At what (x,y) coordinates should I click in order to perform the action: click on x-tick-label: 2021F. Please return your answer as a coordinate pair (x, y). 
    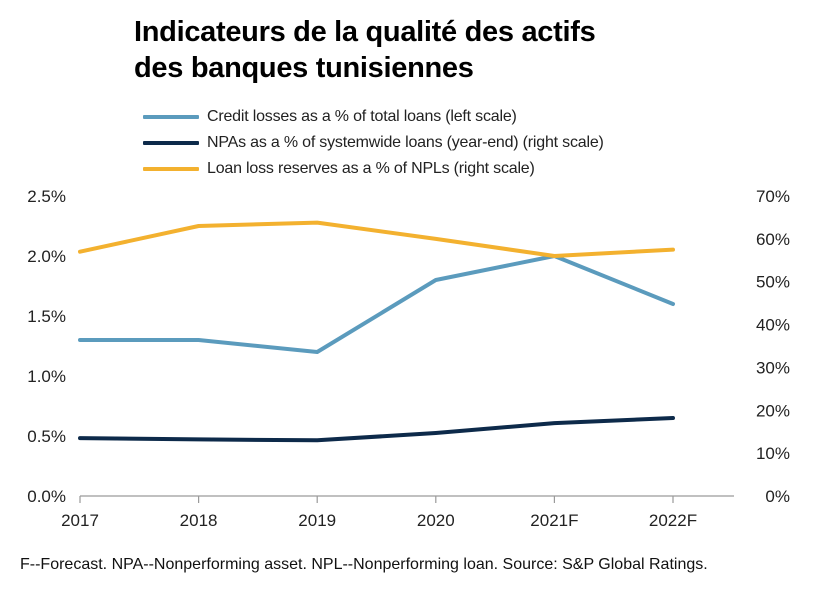
    Looking at the image, I should click on (554, 520).